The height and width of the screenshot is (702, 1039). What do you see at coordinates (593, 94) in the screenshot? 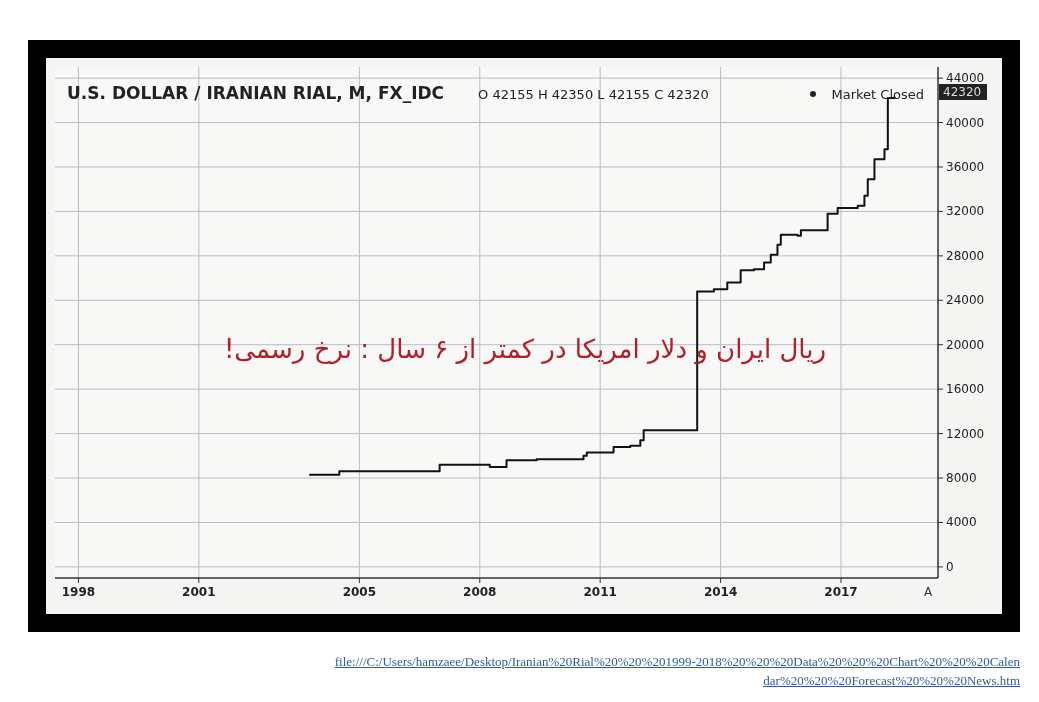
I see `text: O 42155 H 42350 L 42155 C 42320` at bounding box center [593, 94].